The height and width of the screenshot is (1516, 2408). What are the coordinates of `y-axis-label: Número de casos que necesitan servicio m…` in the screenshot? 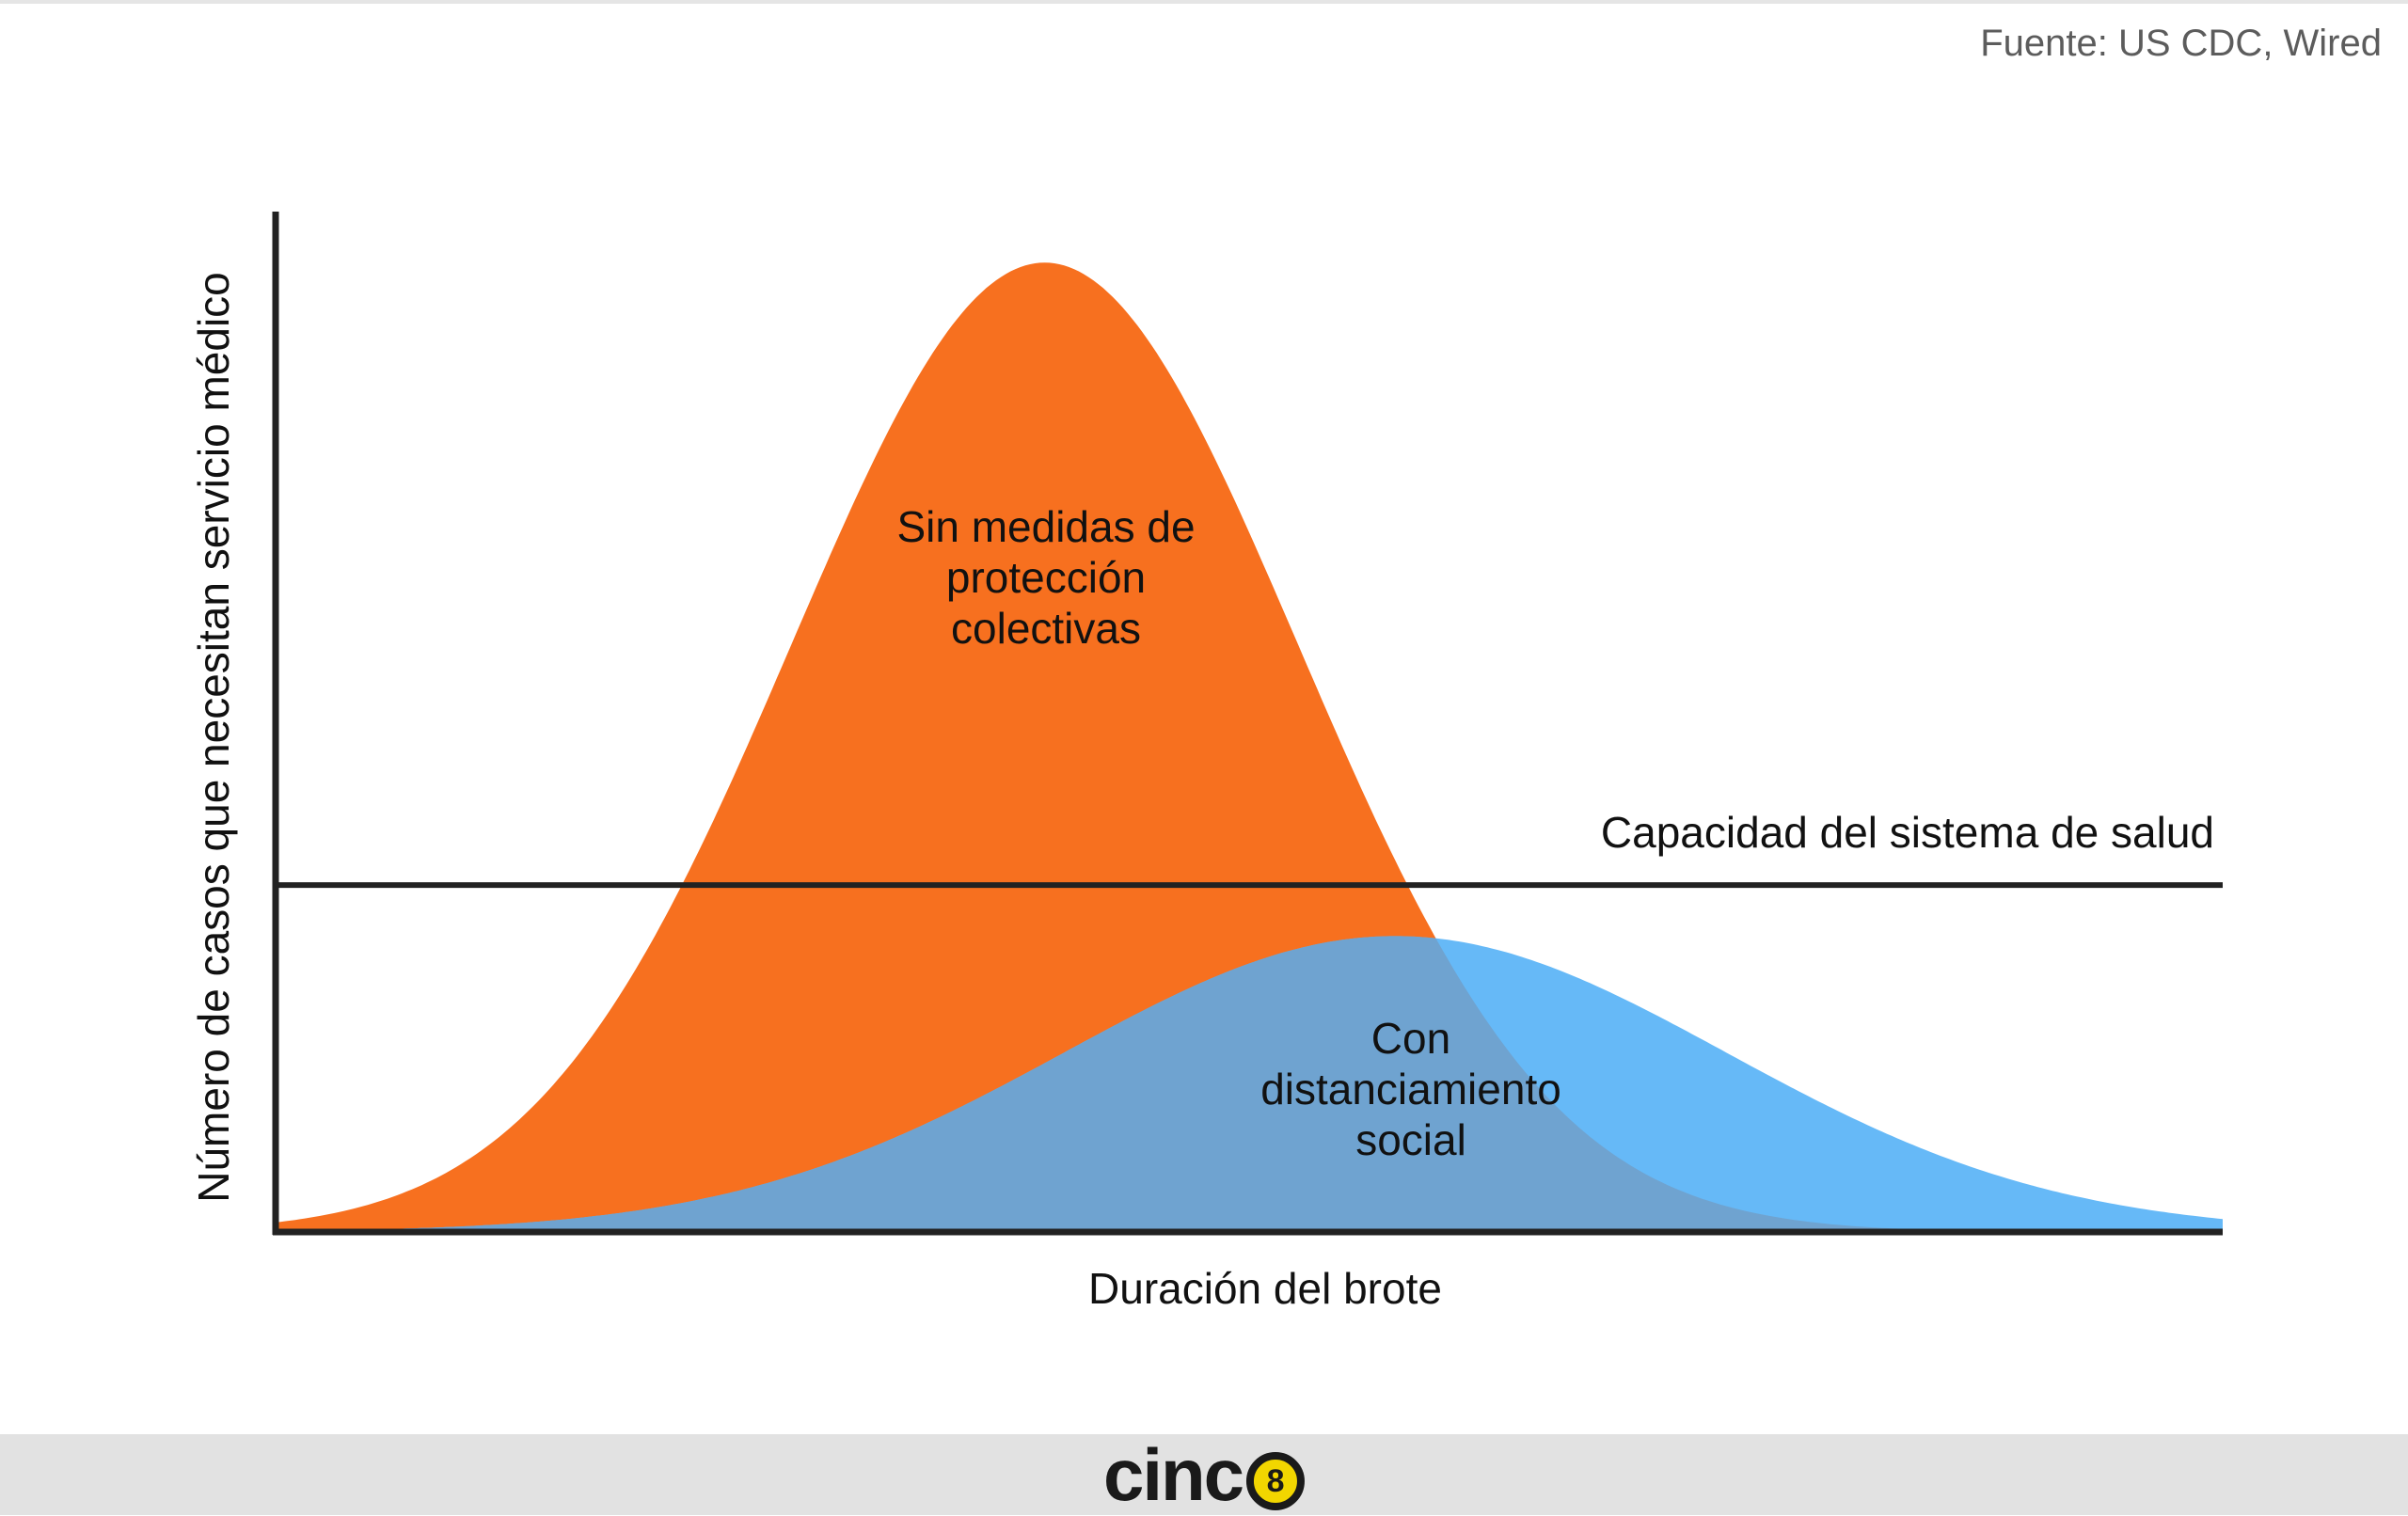 It's located at (214, 737).